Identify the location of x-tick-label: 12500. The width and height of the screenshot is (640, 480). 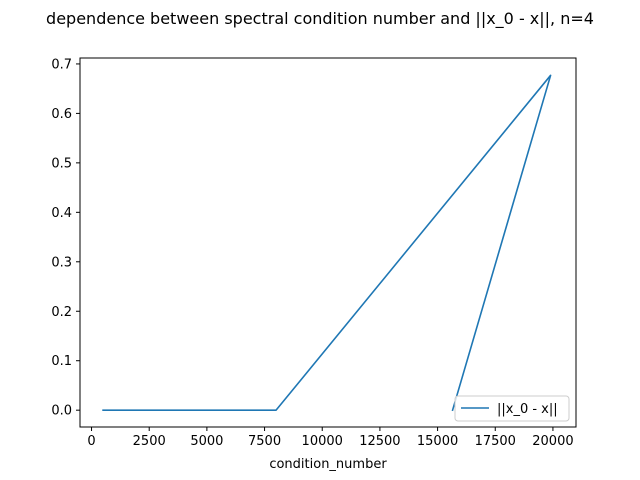
(379, 441).